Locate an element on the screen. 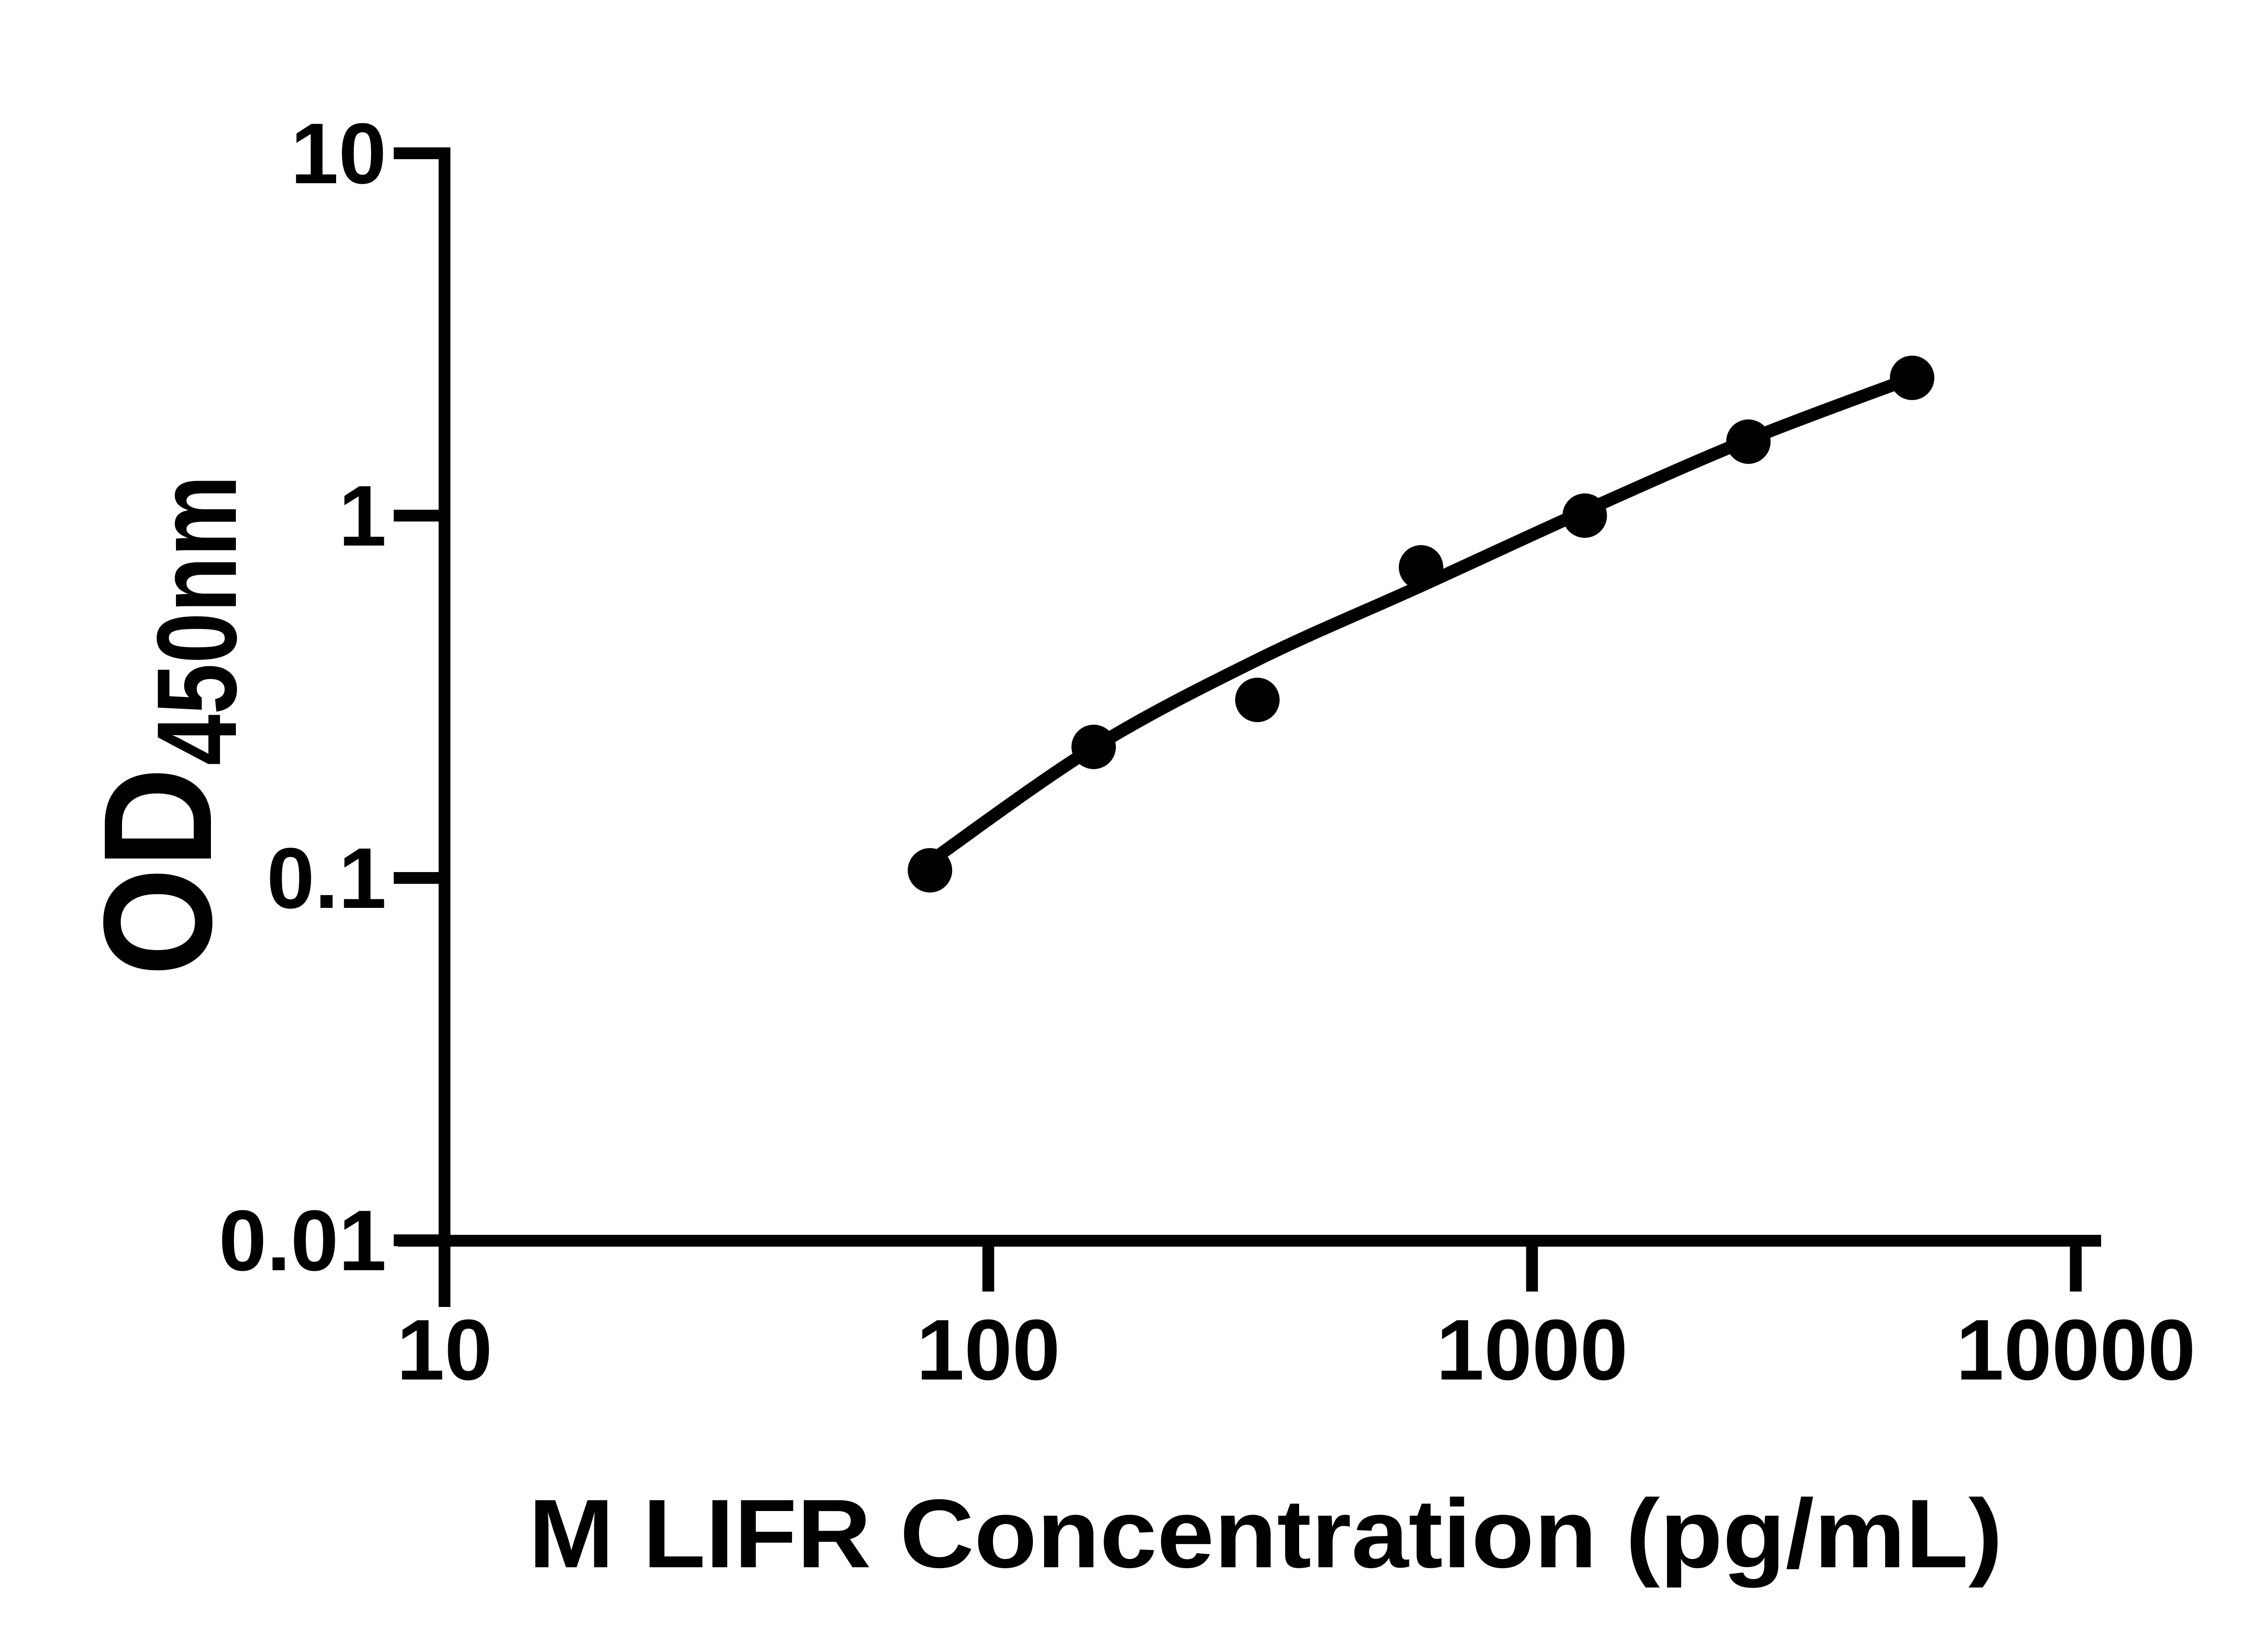 Image resolution: width=2268 pixels, height=1638 pixels. y-axis-title-main: OD is located at coordinates (158, 871).